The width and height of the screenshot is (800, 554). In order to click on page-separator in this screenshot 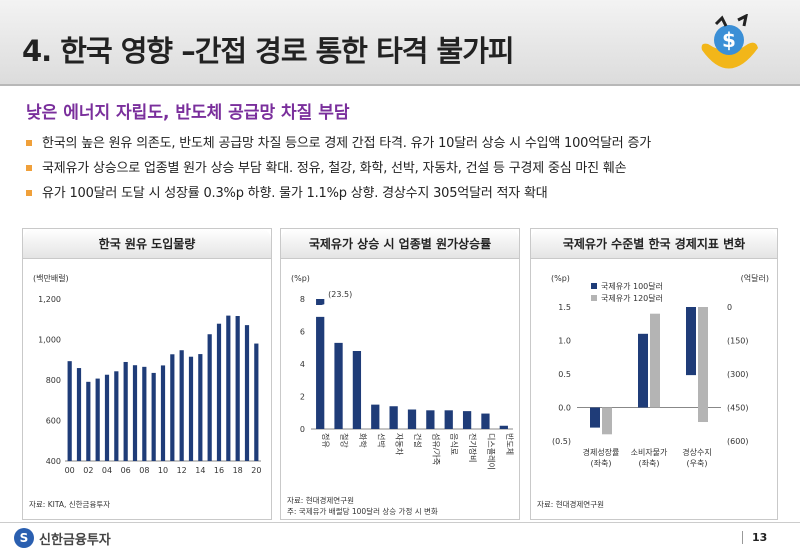, I will do `click(742, 537)`.